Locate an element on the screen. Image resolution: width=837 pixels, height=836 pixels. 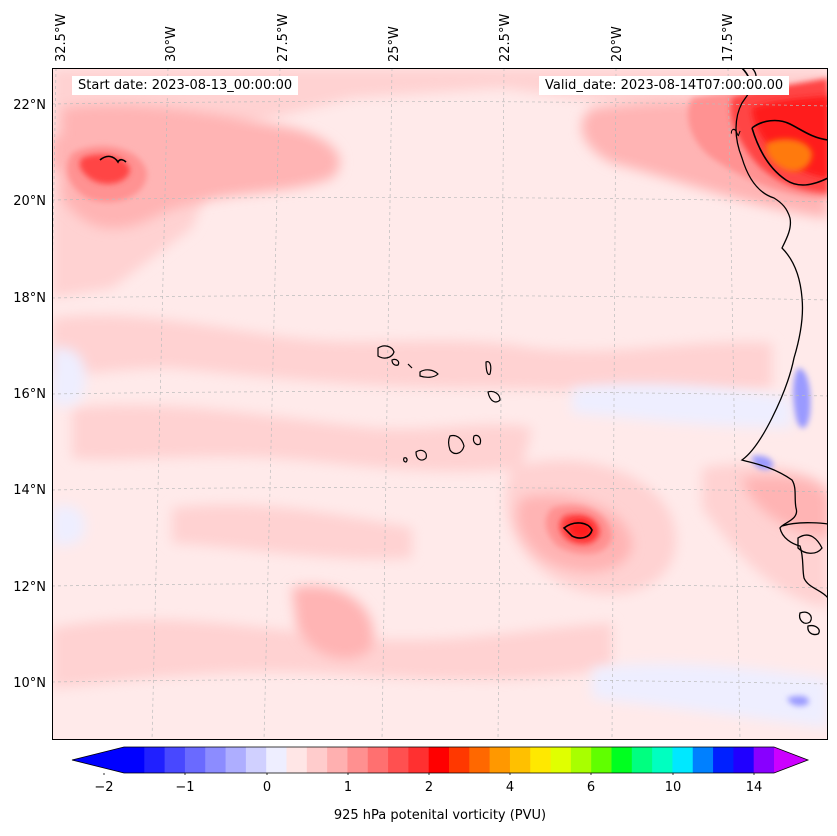
colorbar is located at coordinates (440, 760).